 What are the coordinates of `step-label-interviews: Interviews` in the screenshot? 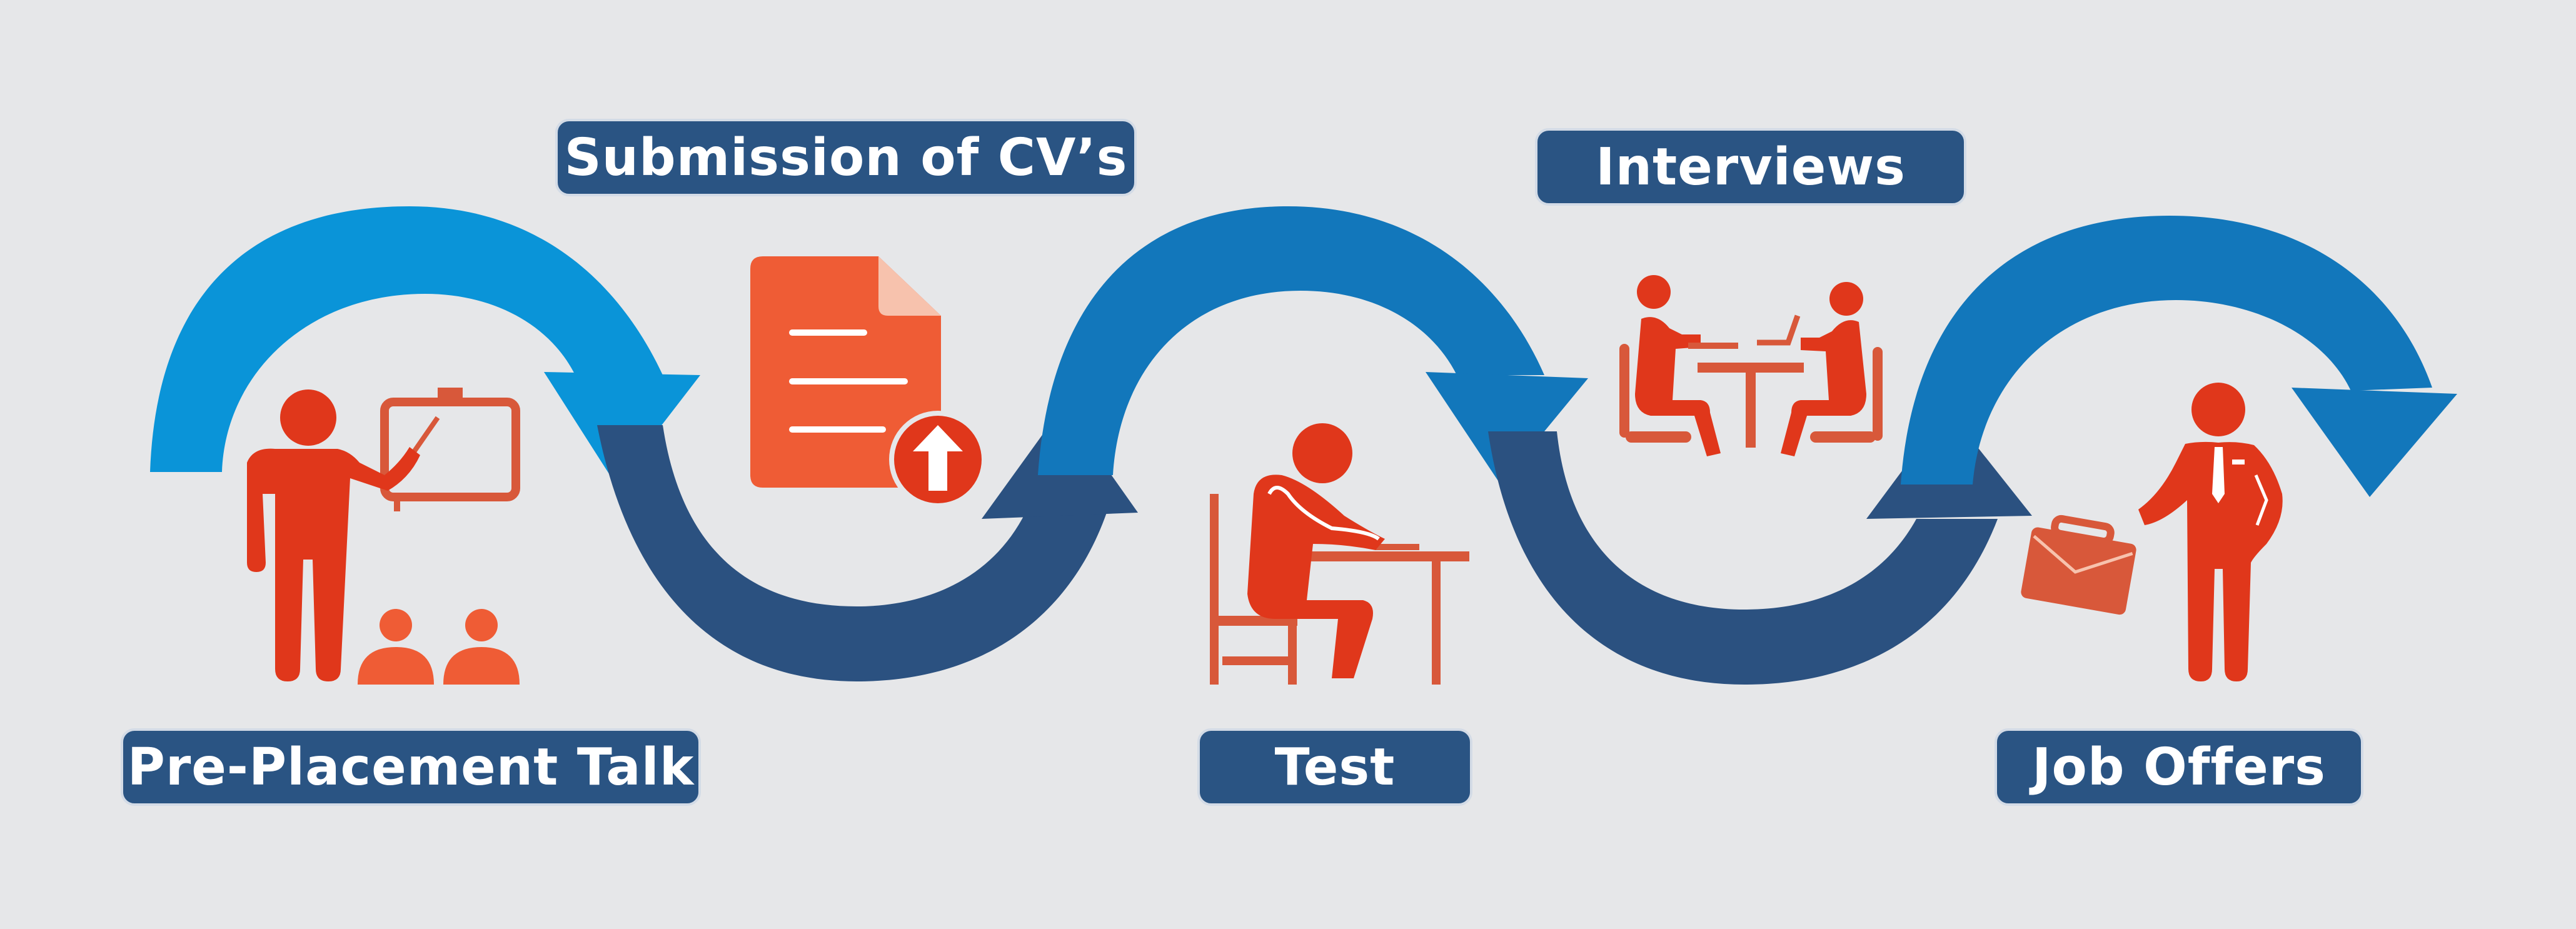 It's located at (1750, 167).